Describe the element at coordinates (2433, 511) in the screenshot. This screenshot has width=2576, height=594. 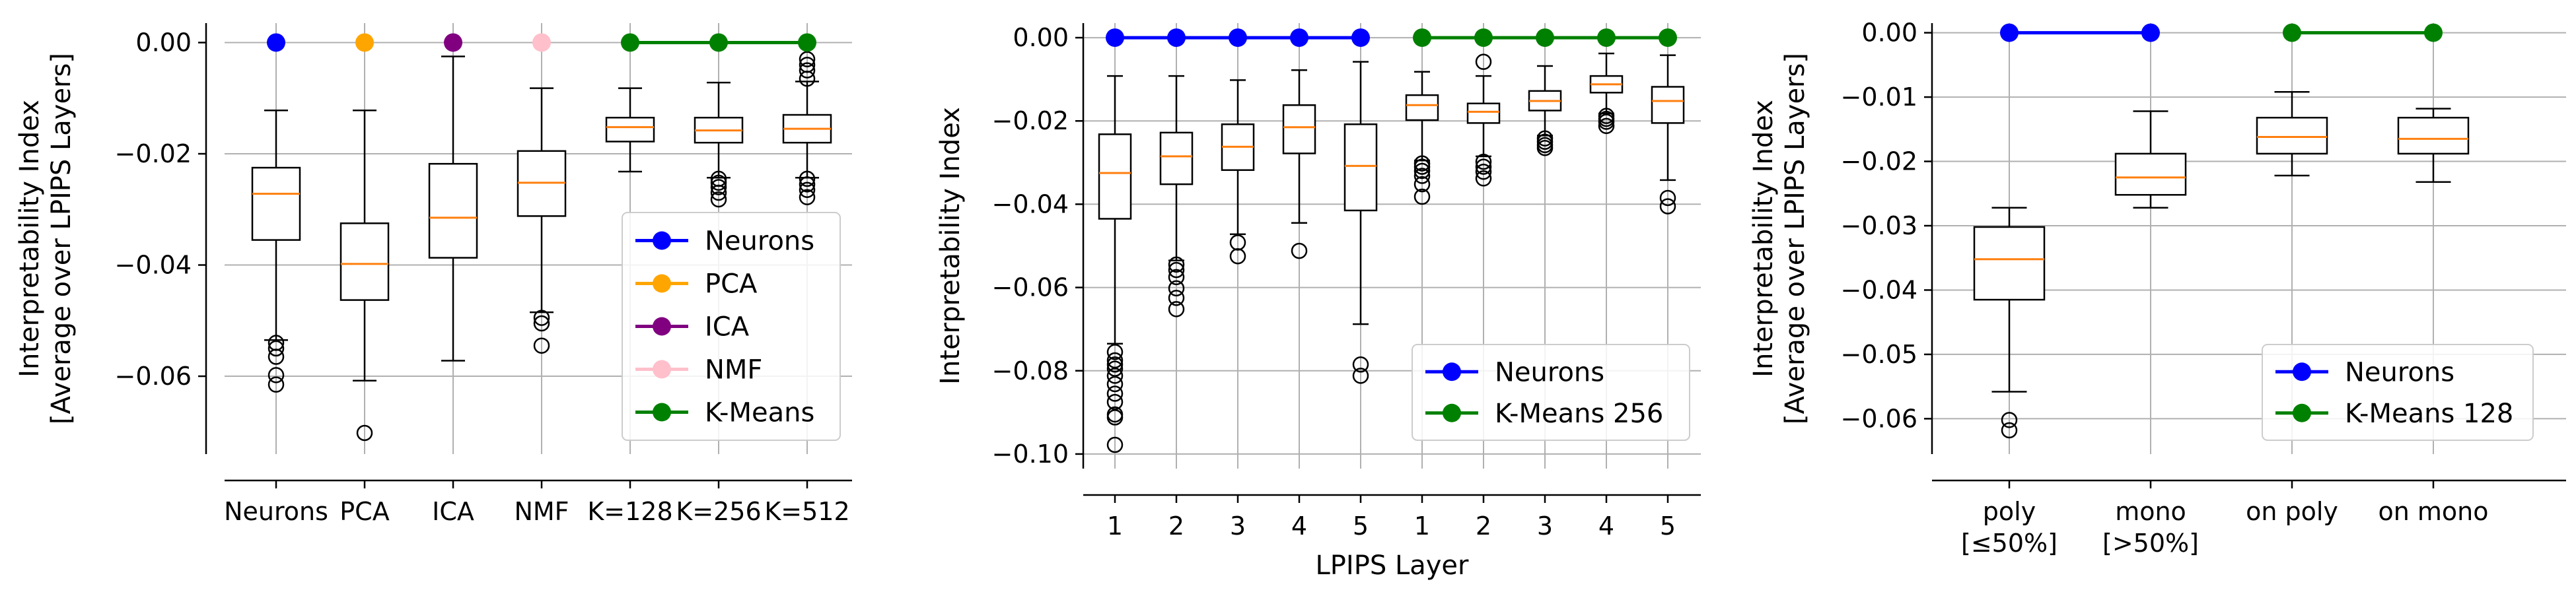
I see `x-tick-label: on mono` at that location.